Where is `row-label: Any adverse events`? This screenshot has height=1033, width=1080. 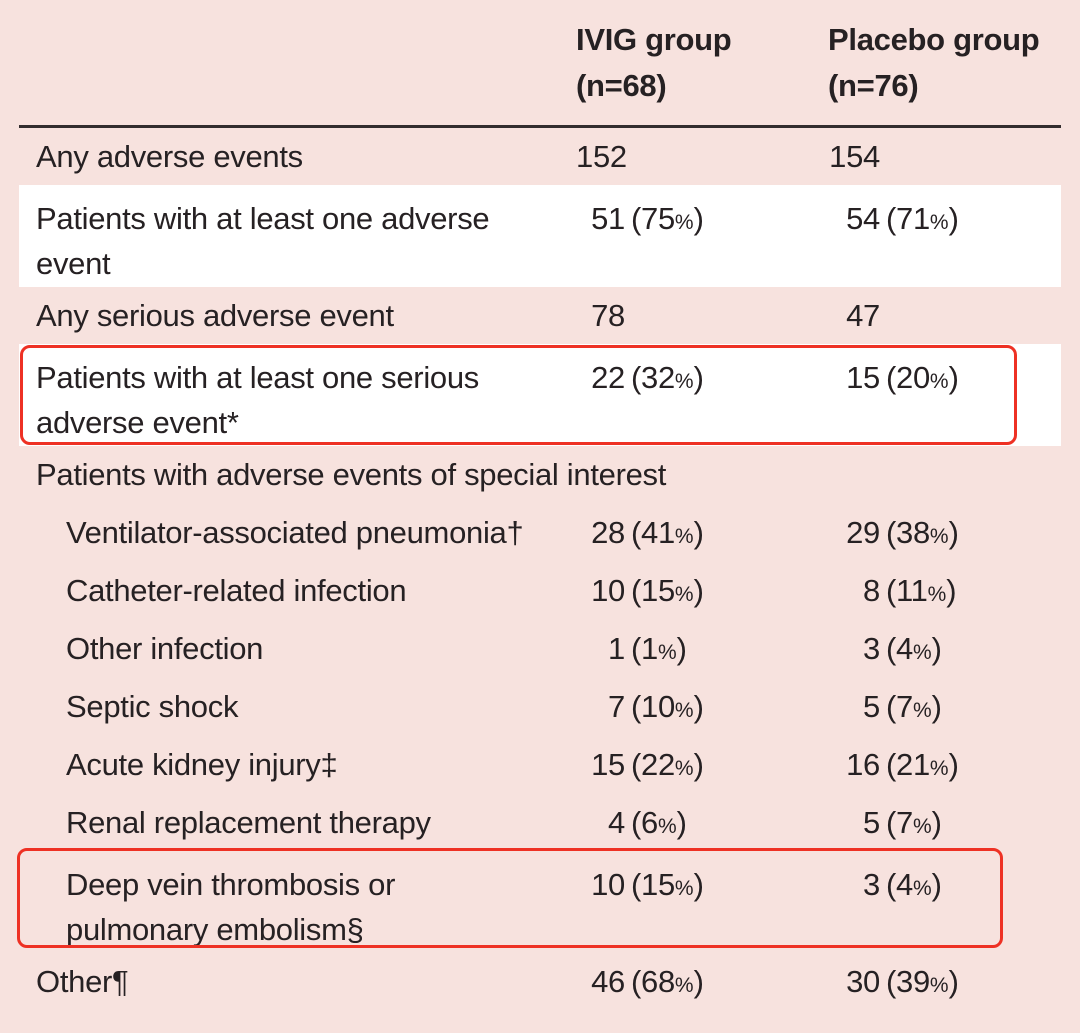 row-label: Any adverse events is located at coordinates (169, 156).